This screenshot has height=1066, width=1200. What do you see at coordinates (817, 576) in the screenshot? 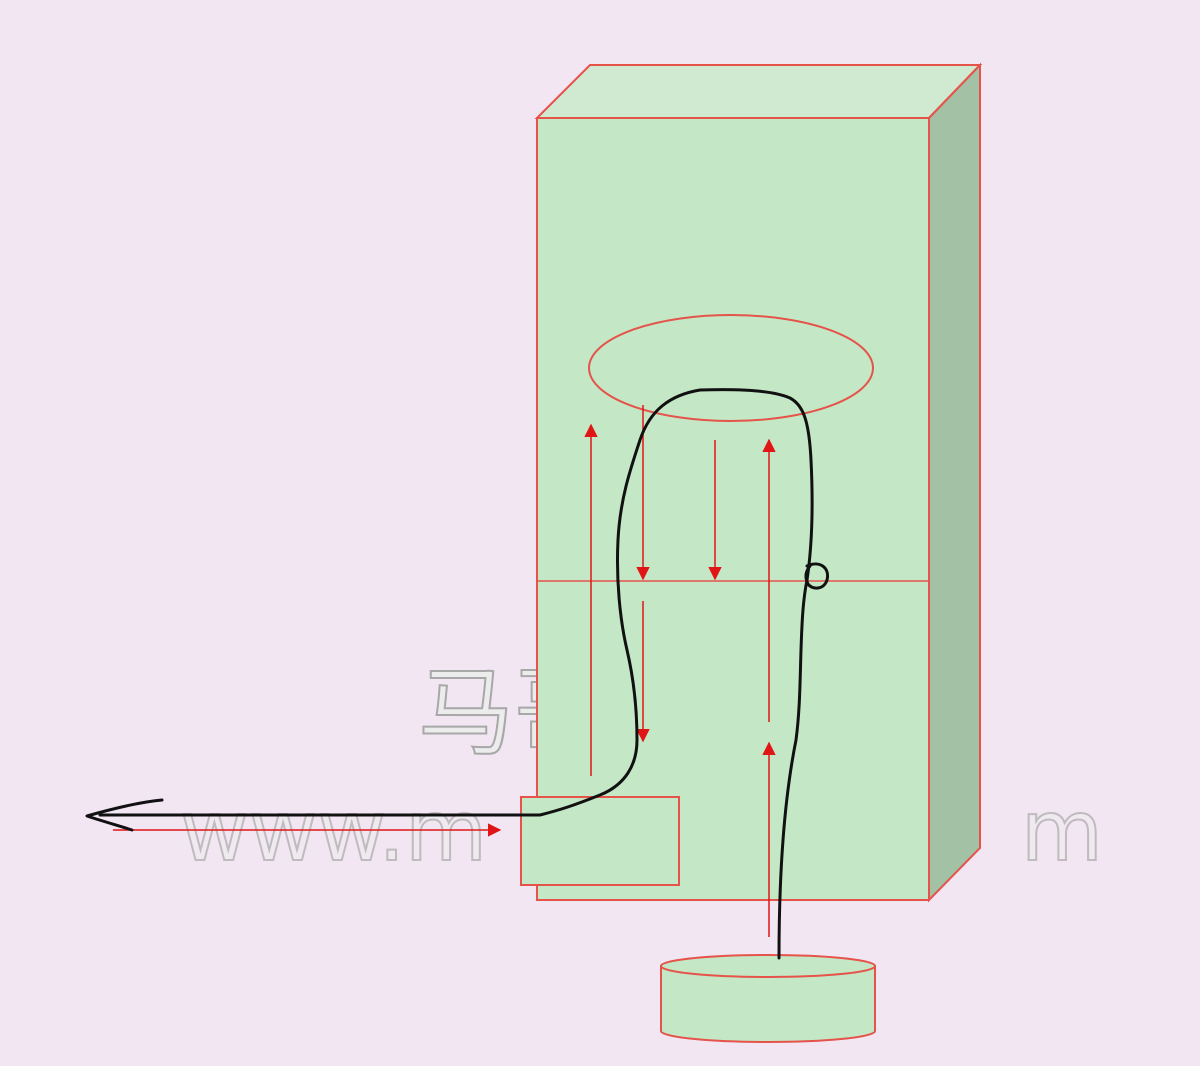
I see `loop-glyph-icon` at bounding box center [817, 576].